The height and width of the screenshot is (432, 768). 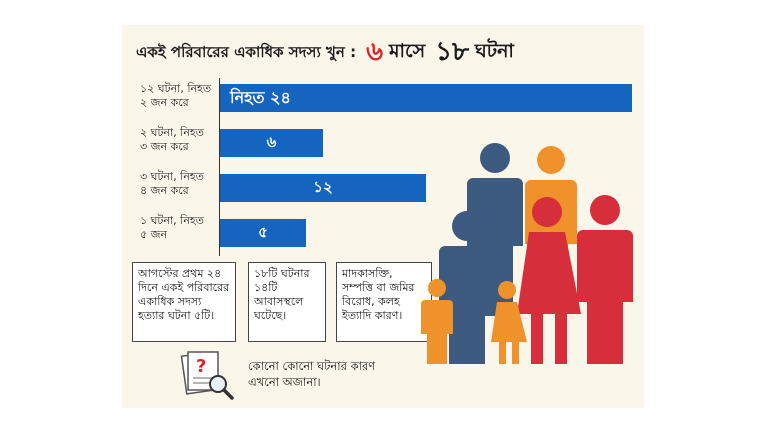 I want to click on events-number: ১৮, so click(x=452, y=52).